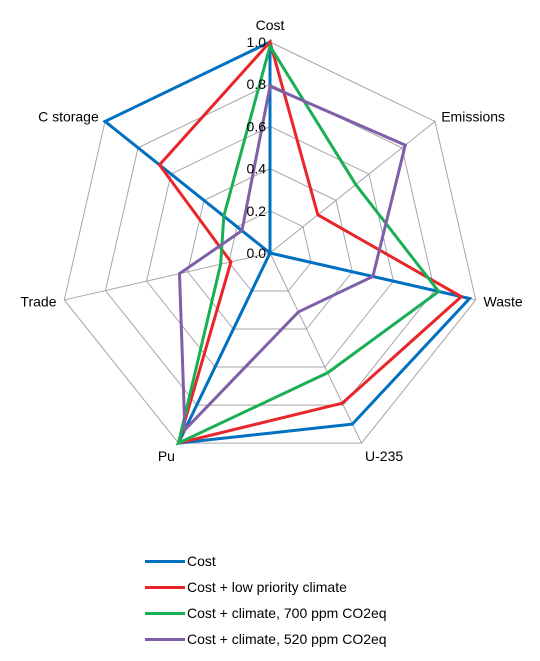 Image resolution: width=540 pixels, height=661 pixels. I want to click on axis-label: Emissions, so click(473, 116).